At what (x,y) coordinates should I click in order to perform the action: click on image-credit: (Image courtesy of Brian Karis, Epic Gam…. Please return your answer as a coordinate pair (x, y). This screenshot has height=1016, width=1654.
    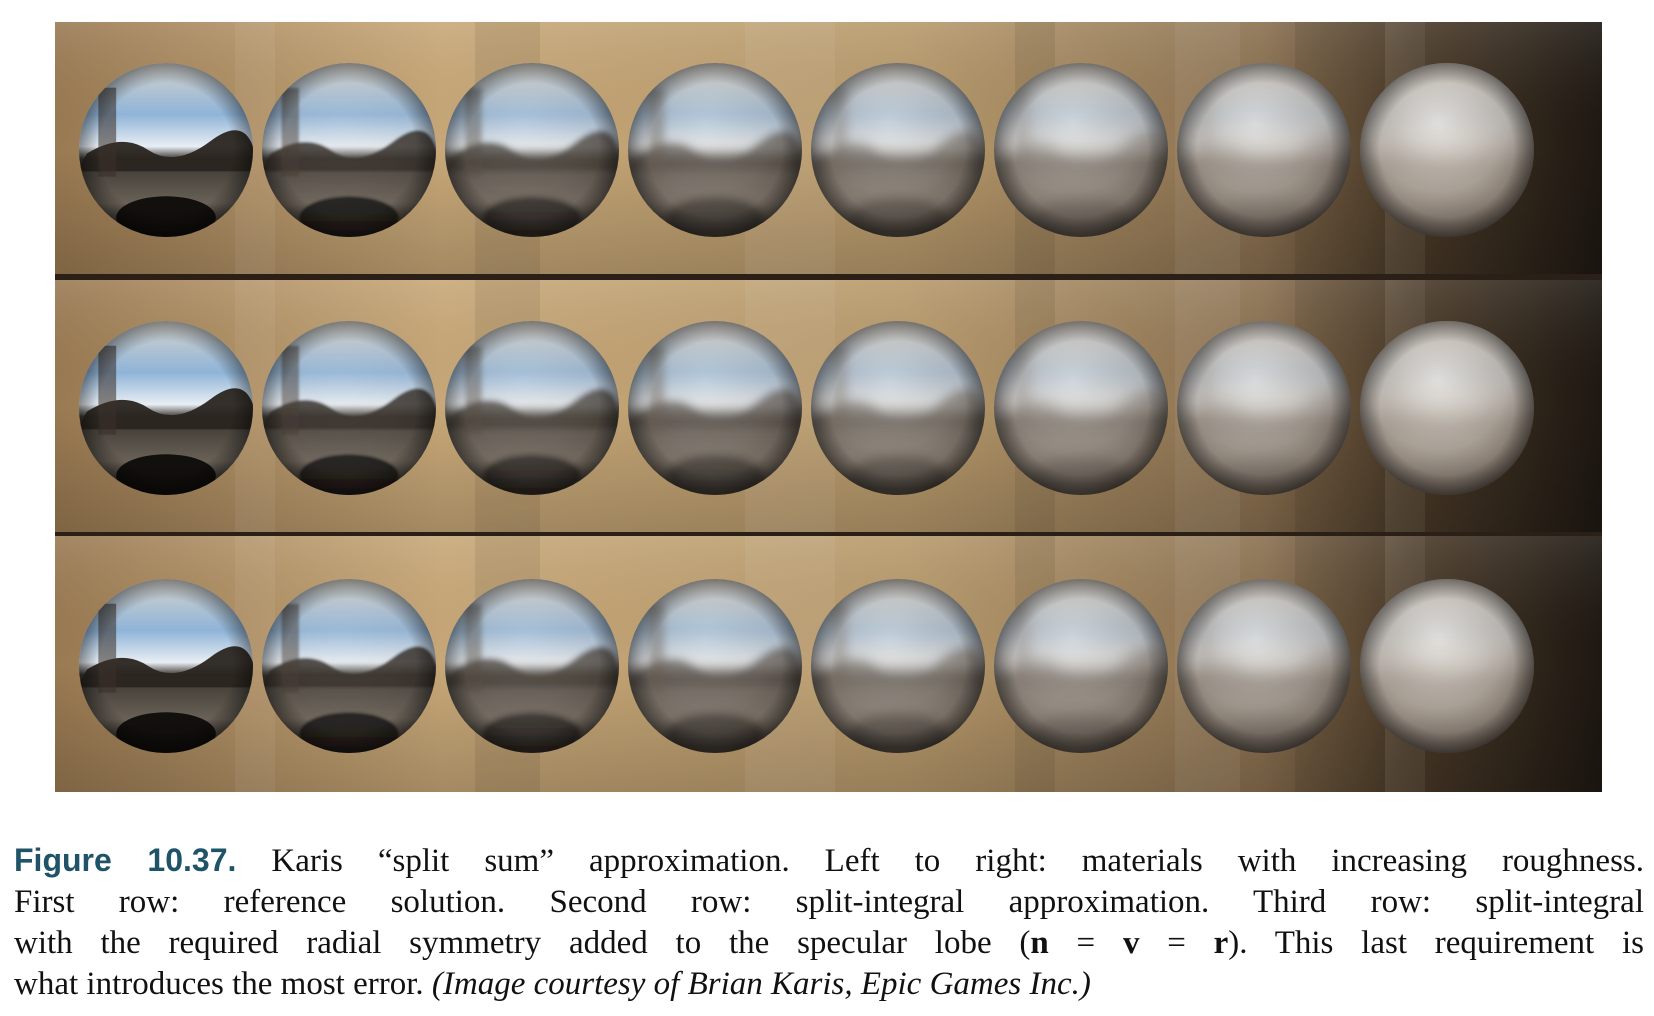
    Looking at the image, I should click on (761, 984).